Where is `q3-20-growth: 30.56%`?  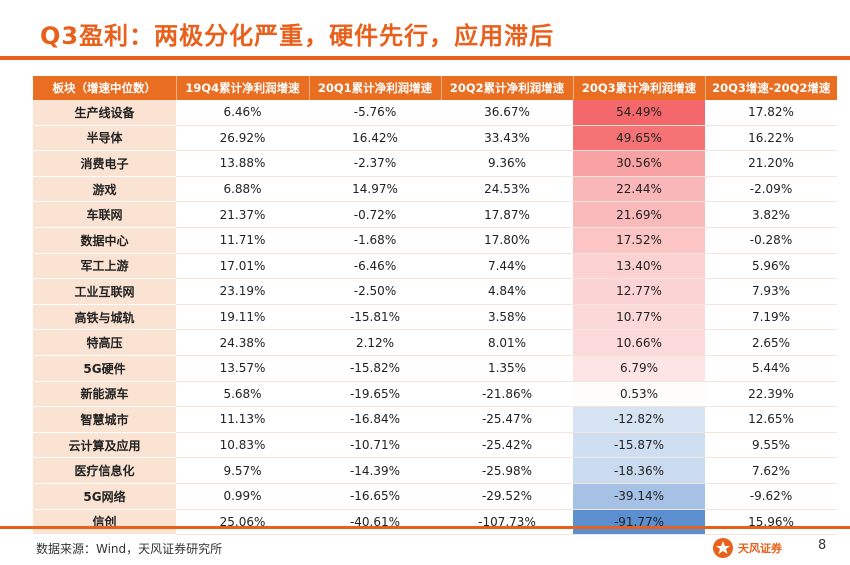 q3-20-growth: 30.56% is located at coordinates (639, 163).